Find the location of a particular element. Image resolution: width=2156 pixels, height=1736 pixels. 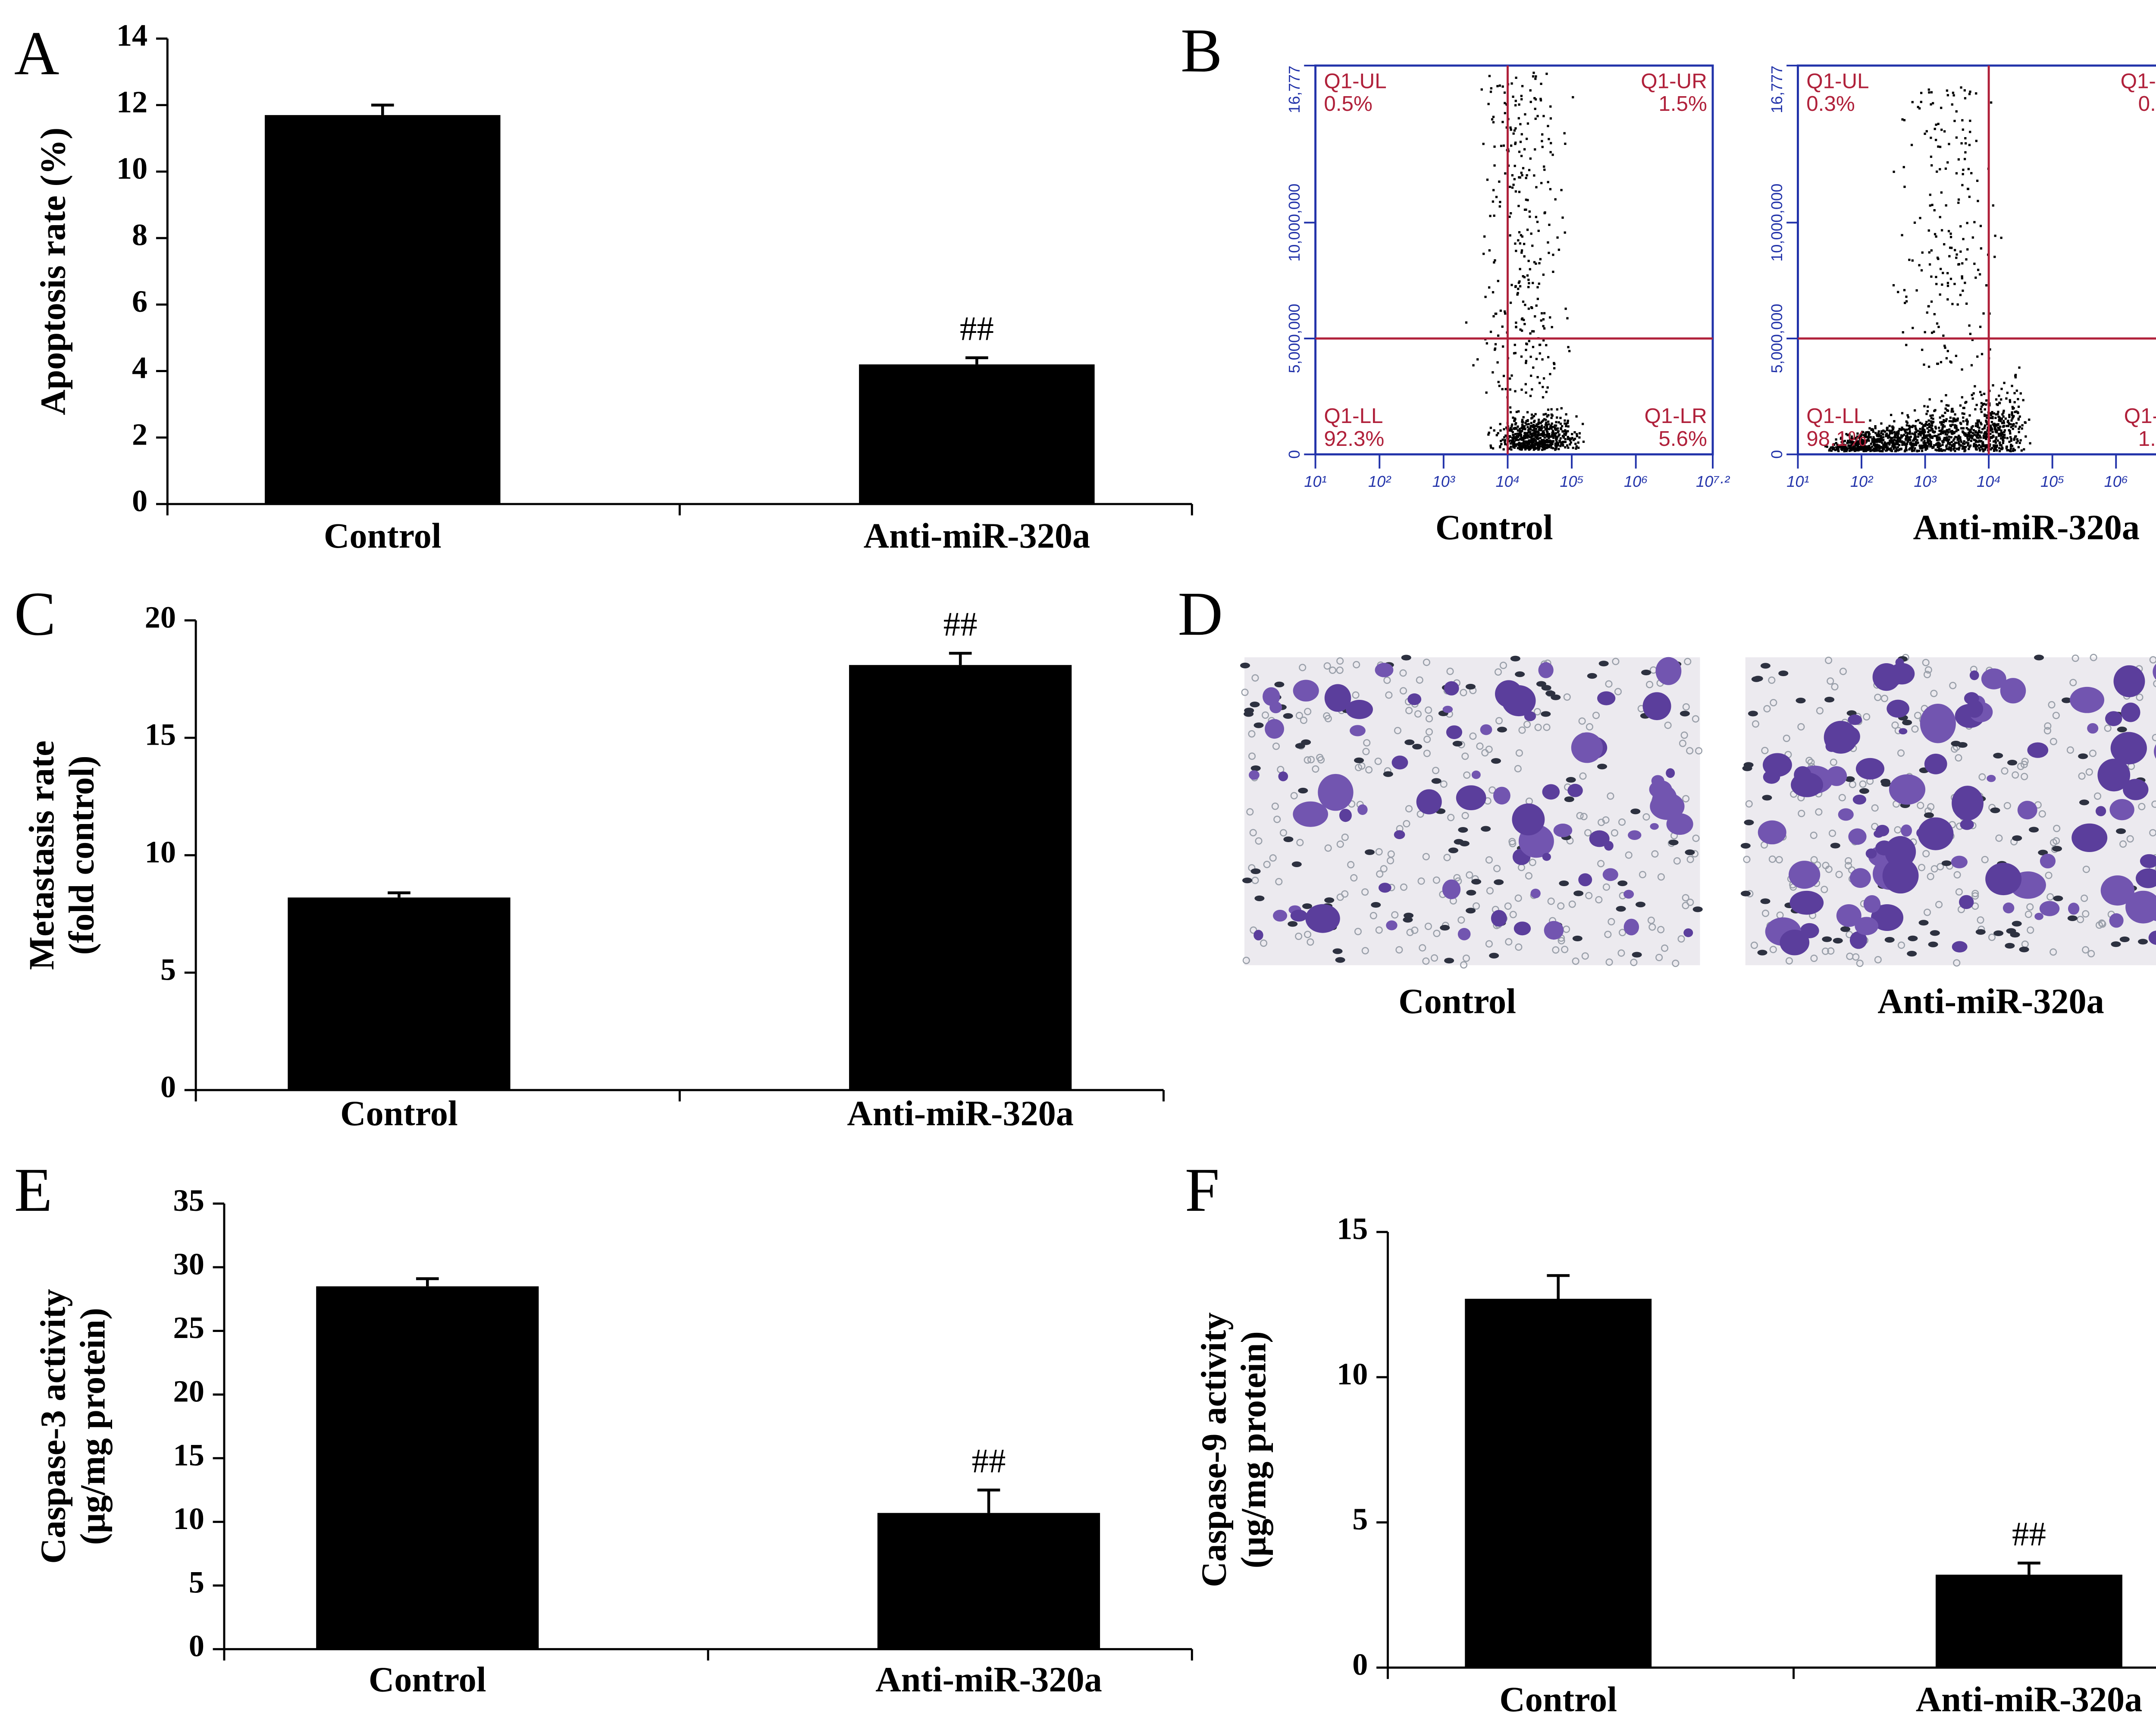

panel-letter: A is located at coordinates (37, 53).